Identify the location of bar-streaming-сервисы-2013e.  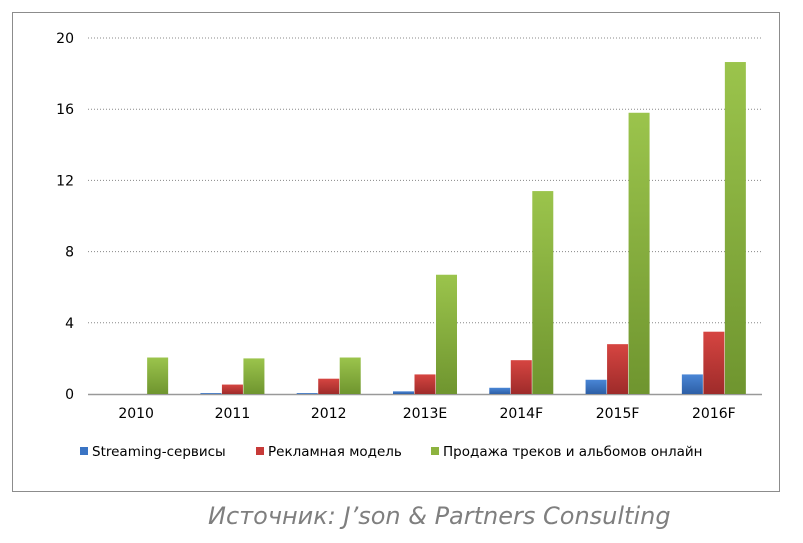
(403, 392).